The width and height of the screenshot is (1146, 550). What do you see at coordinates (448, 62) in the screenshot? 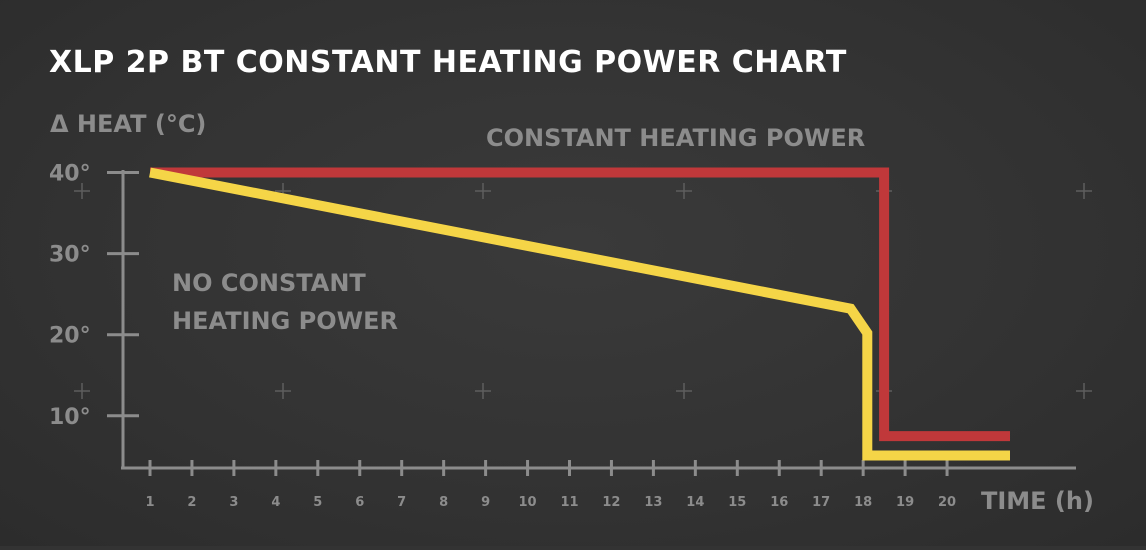
I see `chart-title: XLP 2P BT CONSTANT HEATING POWER CHART` at bounding box center [448, 62].